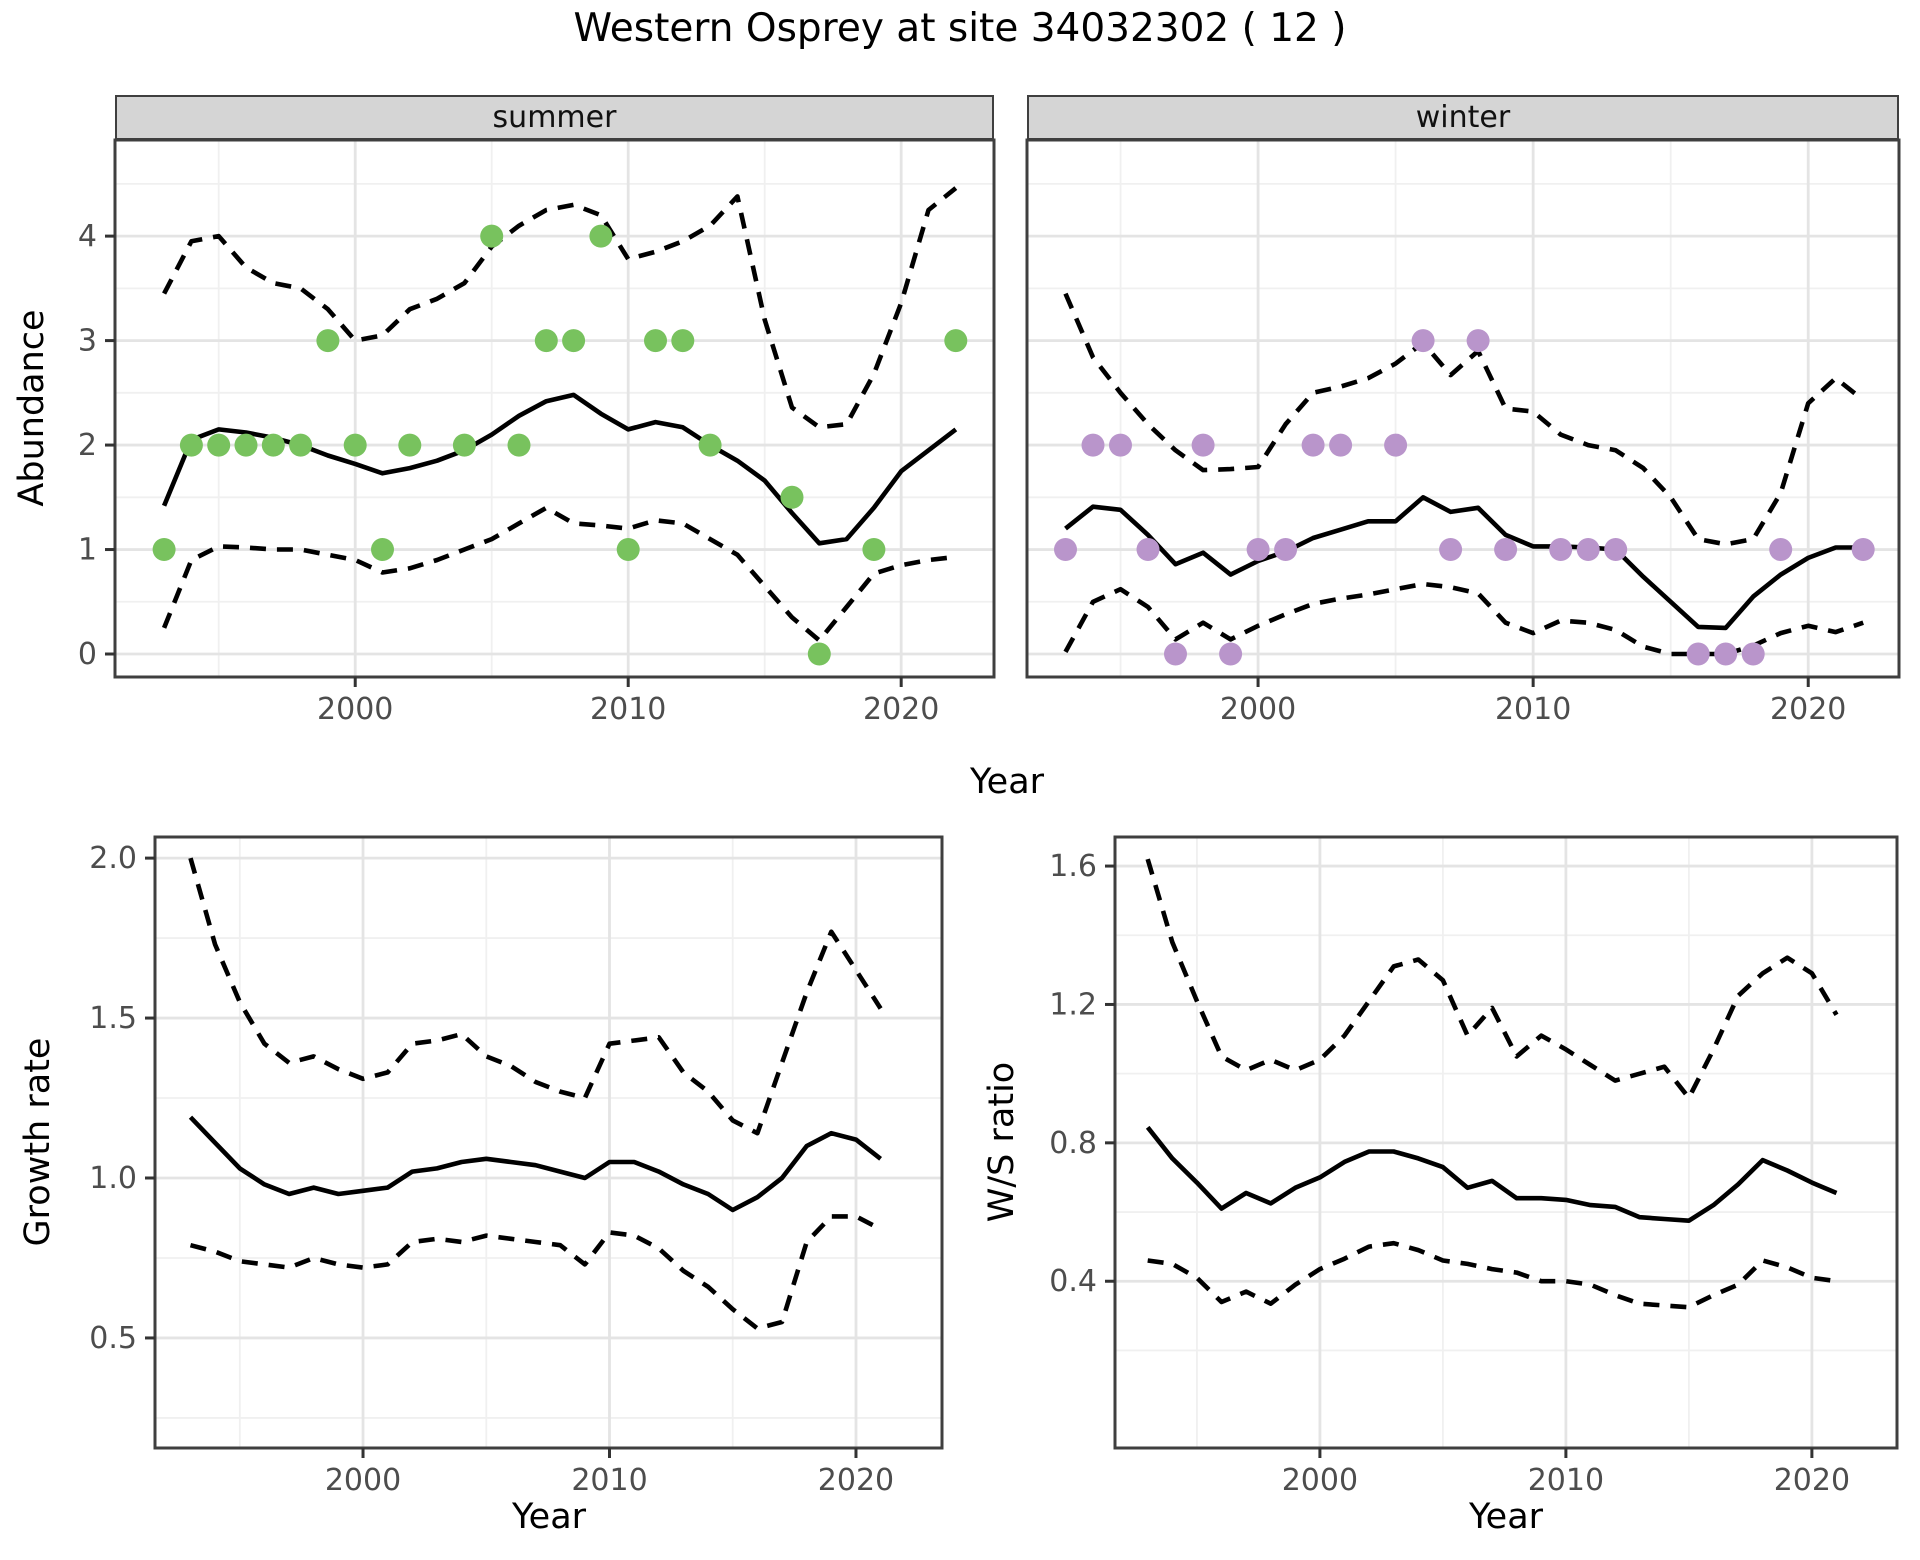  I want to click on facet-strip-summer-label: summer, so click(554, 117).